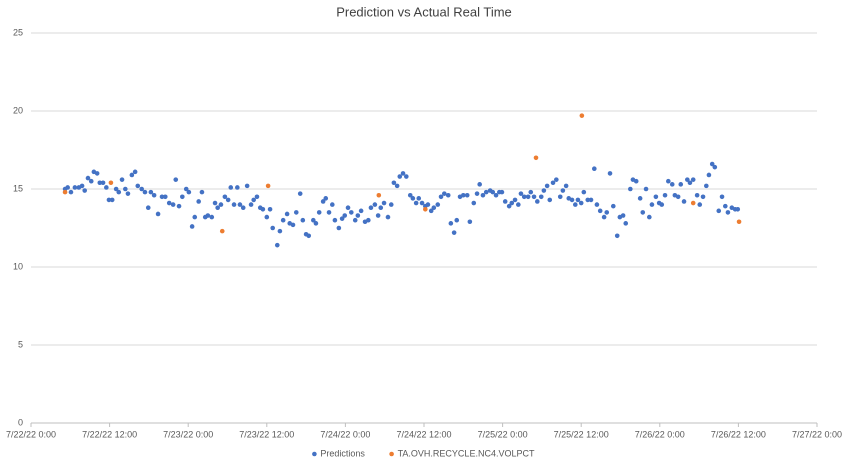 The width and height of the screenshot is (849, 467). I want to click on x-tick-label: 7/23/22 0:00, so click(188, 434).